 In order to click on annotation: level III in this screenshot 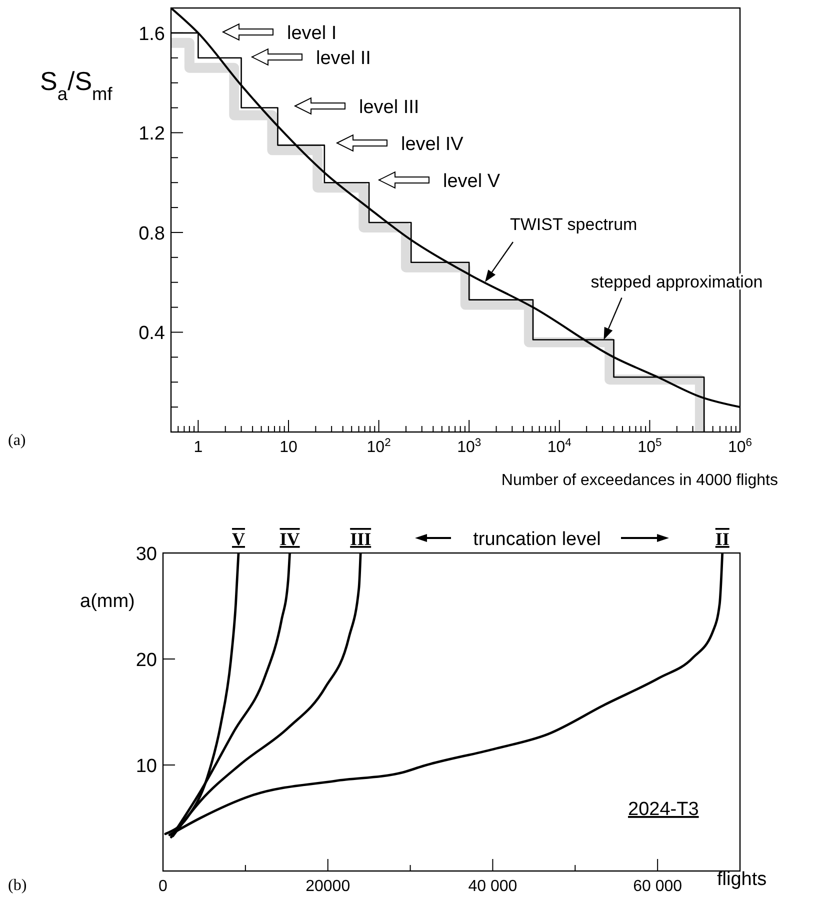, I will do `click(389, 107)`.